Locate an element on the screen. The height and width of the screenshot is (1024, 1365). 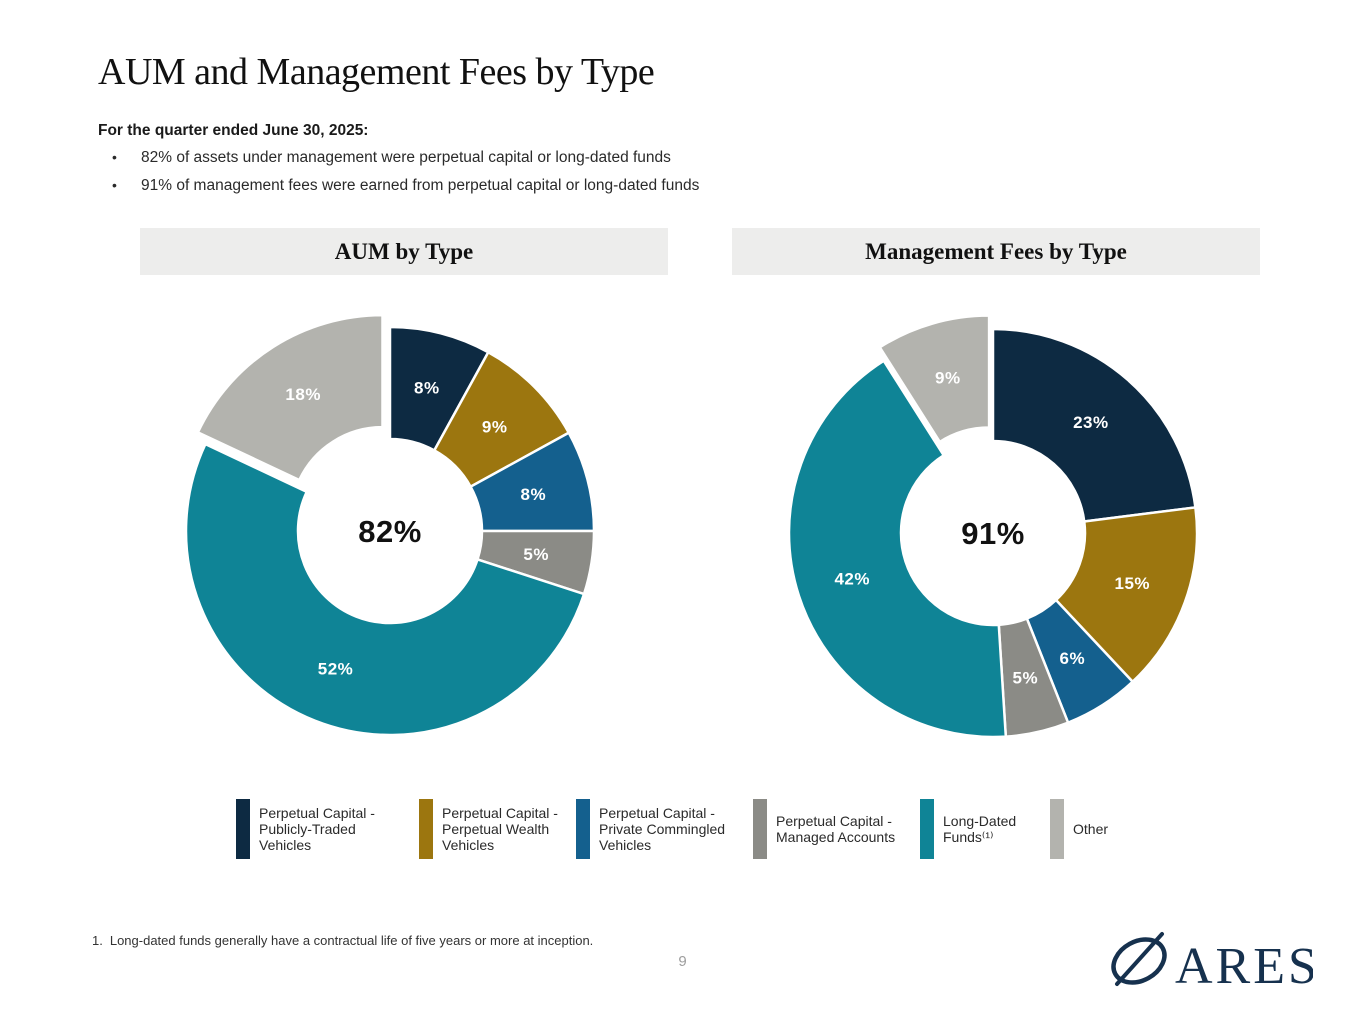
page-title: AUM and Management Fees by Type is located at coordinates (376, 72).